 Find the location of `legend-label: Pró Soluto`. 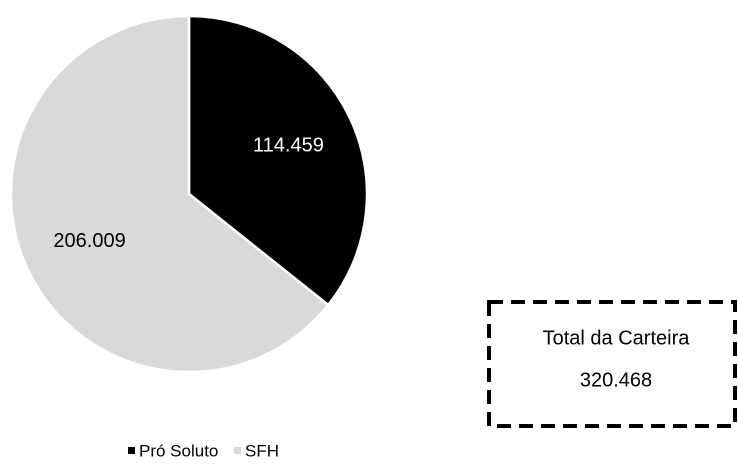

legend-label: Pró Soluto is located at coordinates (178, 450).